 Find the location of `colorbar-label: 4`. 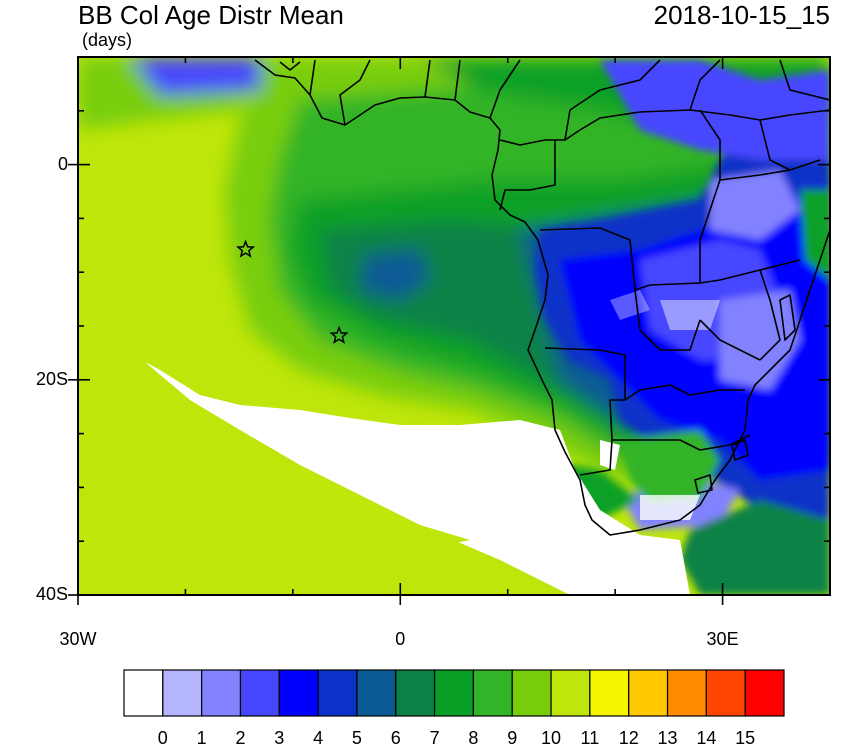

colorbar-label: 4 is located at coordinates (318, 738).